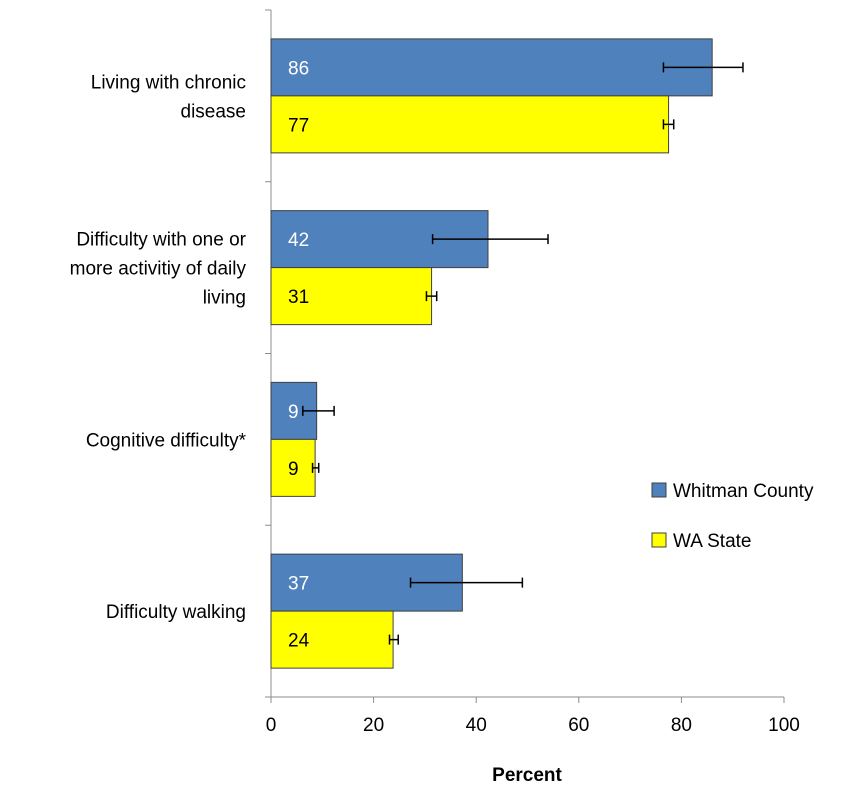 This screenshot has height=787, width=859. I want to click on category-label: Difficulty walking, so click(176, 612).